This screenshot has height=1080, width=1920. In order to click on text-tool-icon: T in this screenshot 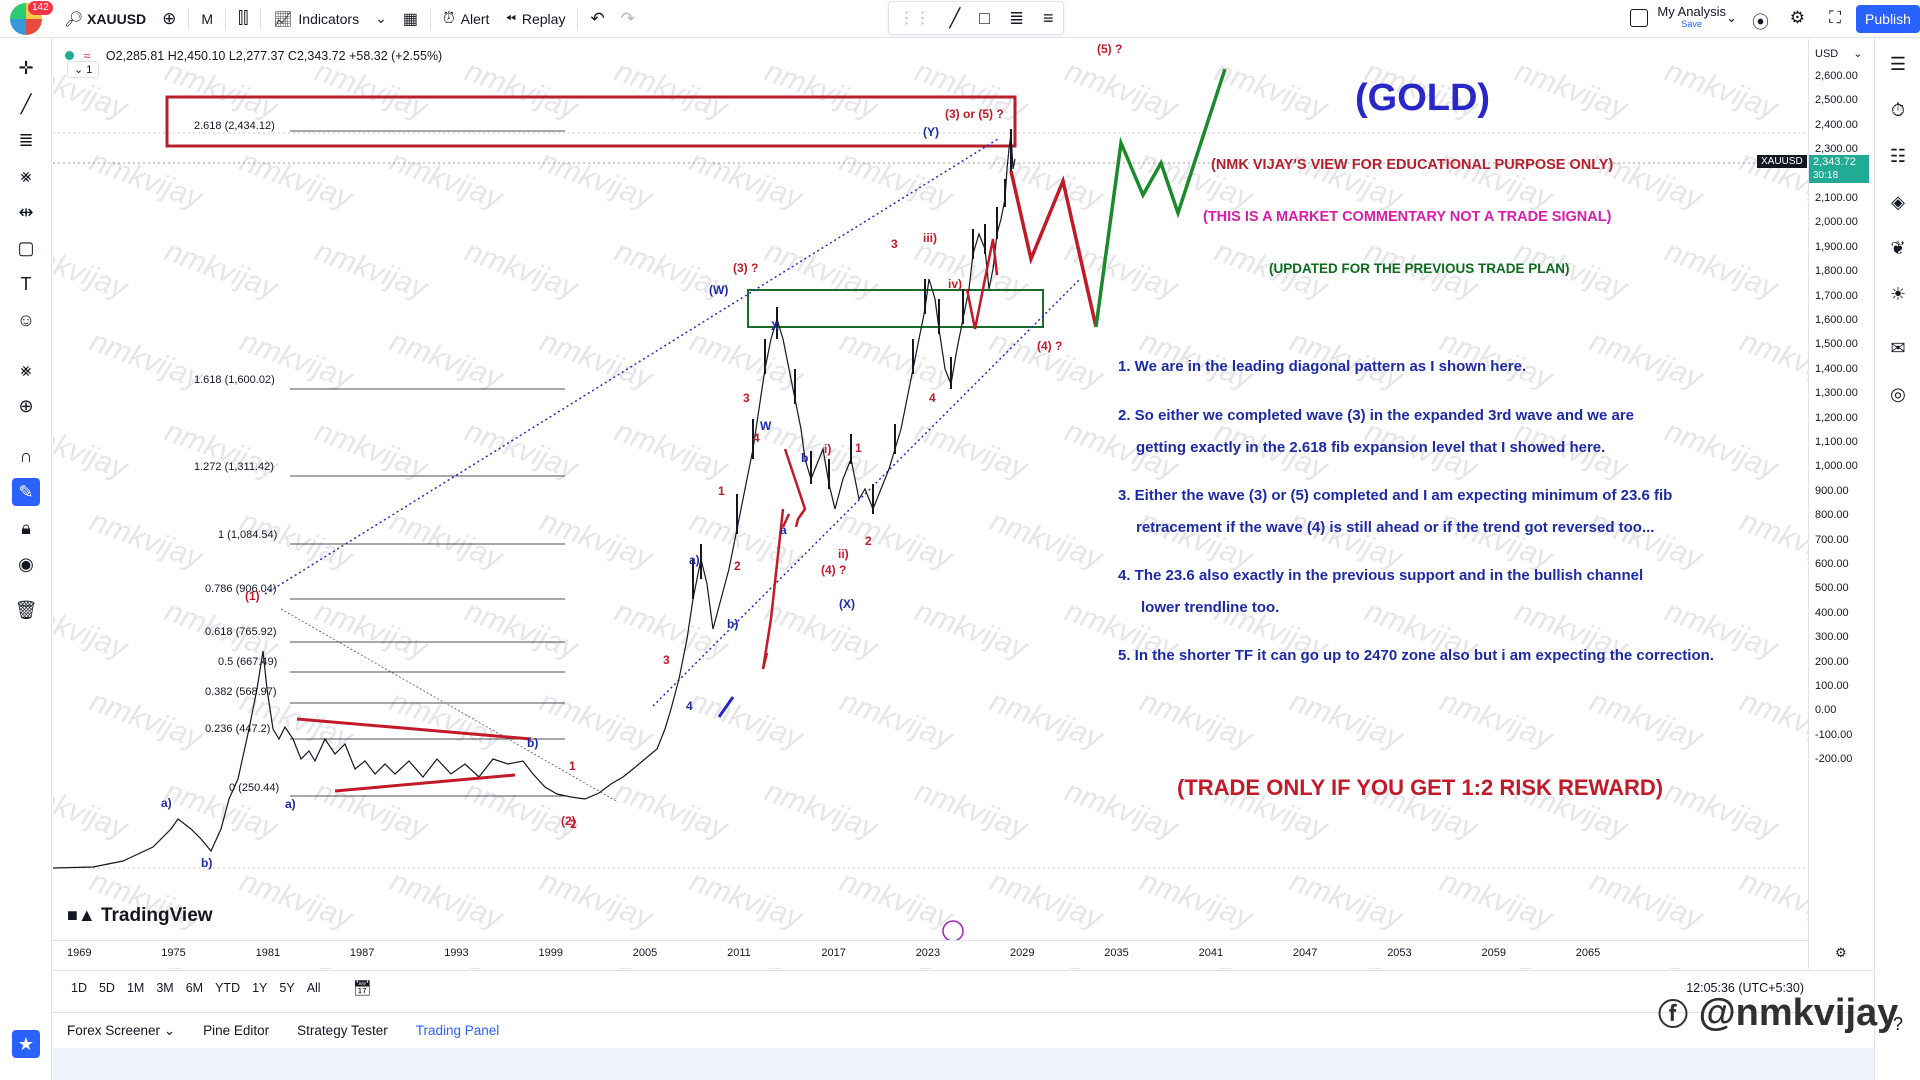, I will do `click(26, 283)`.